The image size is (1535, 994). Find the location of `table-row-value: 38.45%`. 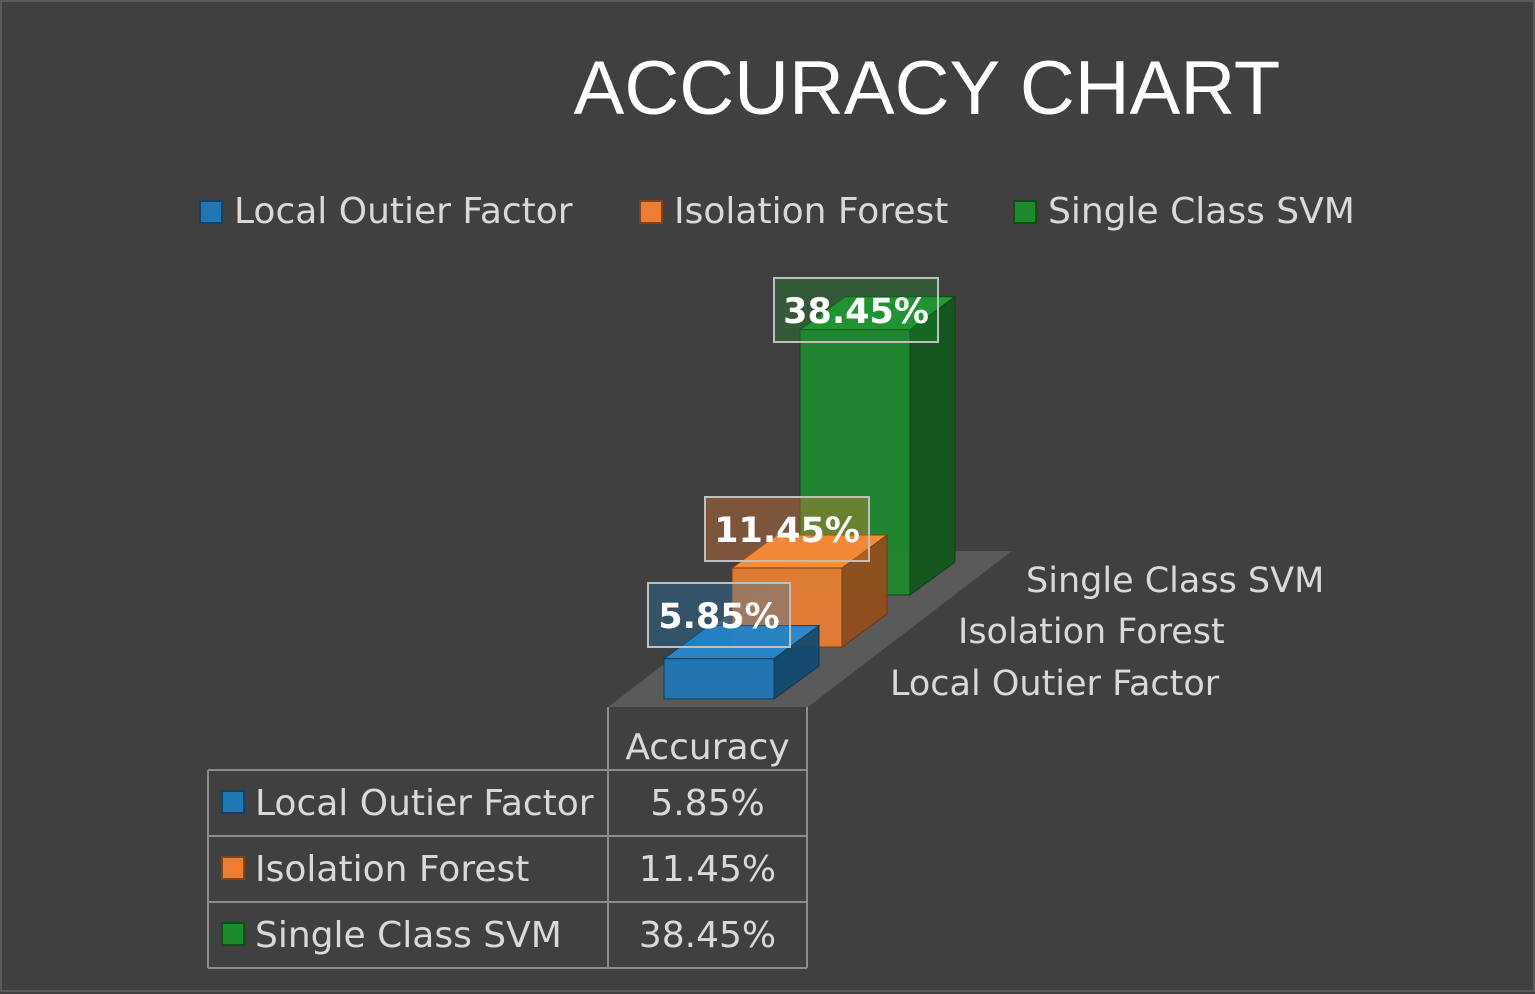

table-row-value: 38.45% is located at coordinates (707, 935).